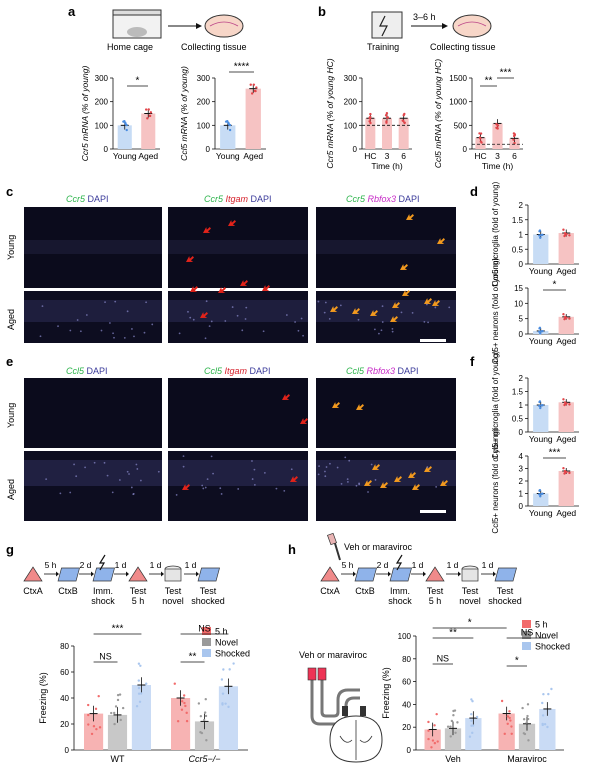  What do you see at coordinates (330, 113) in the screenshot?
I see `y-axis-label: Ccr5 mRNA (% of young HC)` at bounding box center [330, 113].